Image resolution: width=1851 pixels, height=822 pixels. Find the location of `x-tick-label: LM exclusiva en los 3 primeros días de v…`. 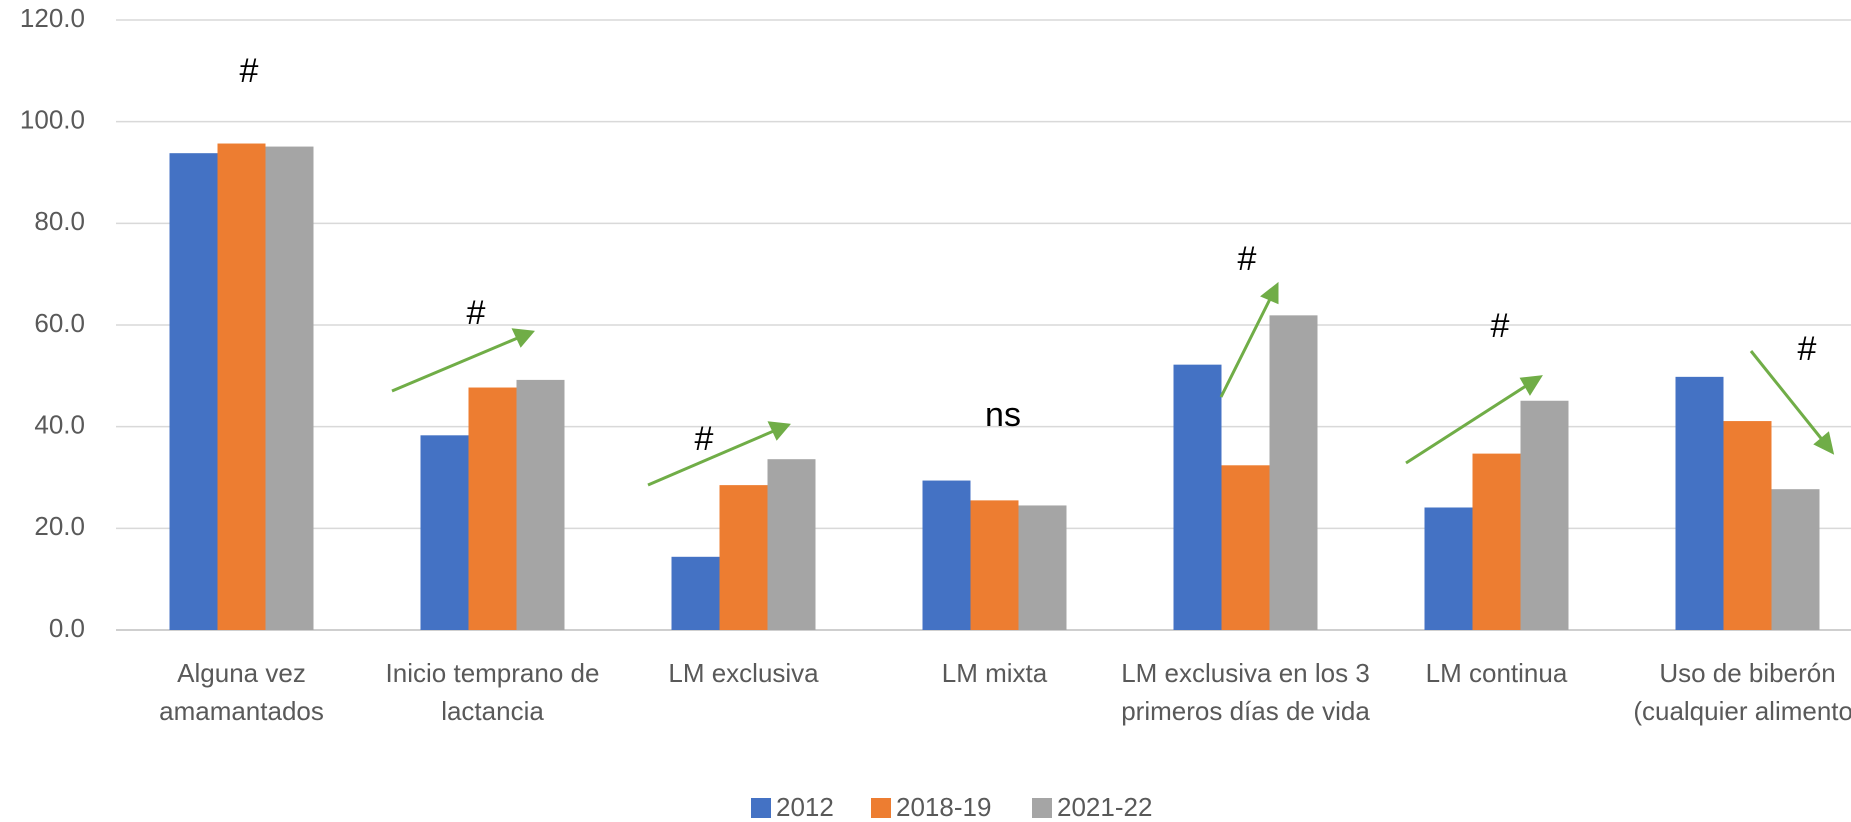

x-tick-label: LM exclusiva en los 3 primeros días de v… is located at coordinates (1245, 692).